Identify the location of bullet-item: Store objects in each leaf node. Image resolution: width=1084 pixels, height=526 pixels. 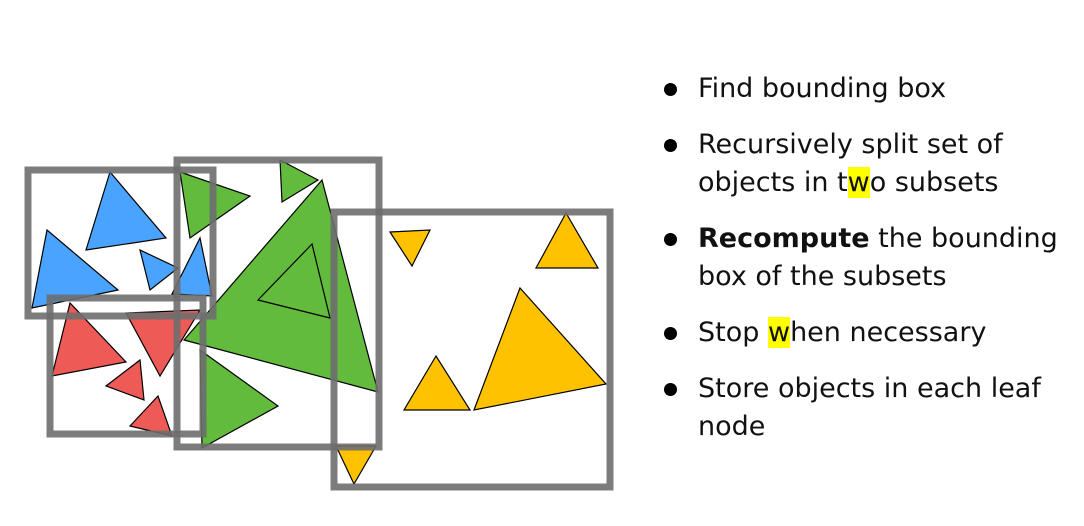
(870, 408).